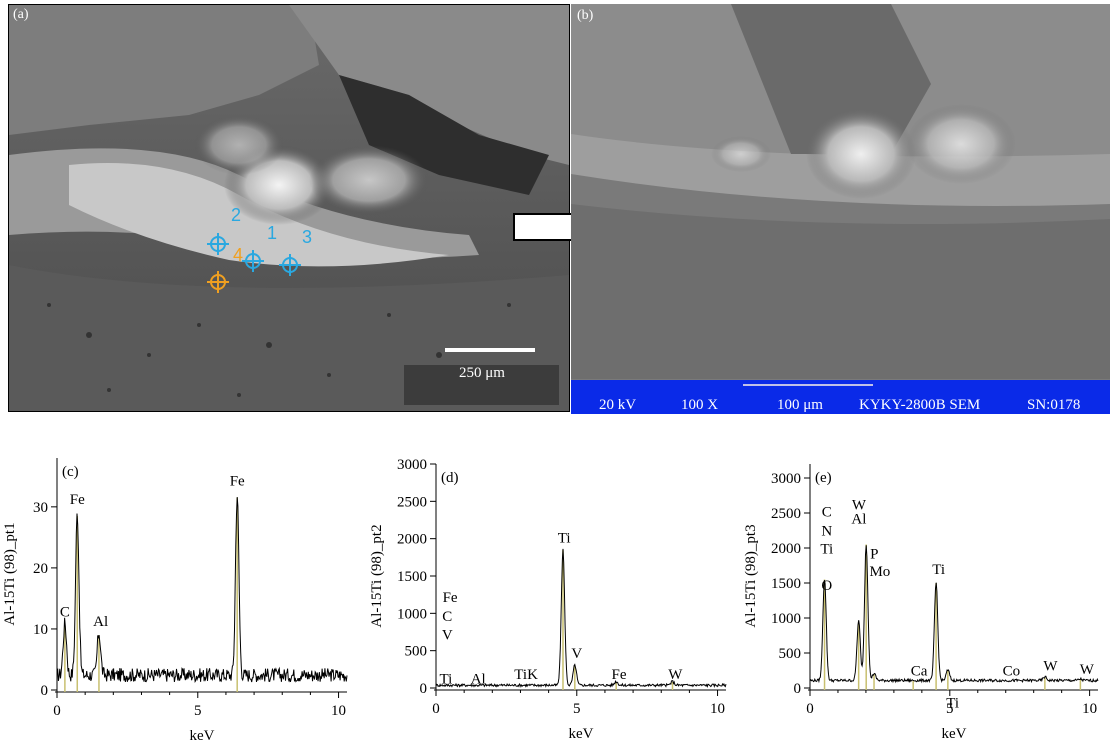 The image size is (1110, 753). Describe the element at coordinates (272, 233) in the screenshot. I see `marker-label-1: 1` at that location.